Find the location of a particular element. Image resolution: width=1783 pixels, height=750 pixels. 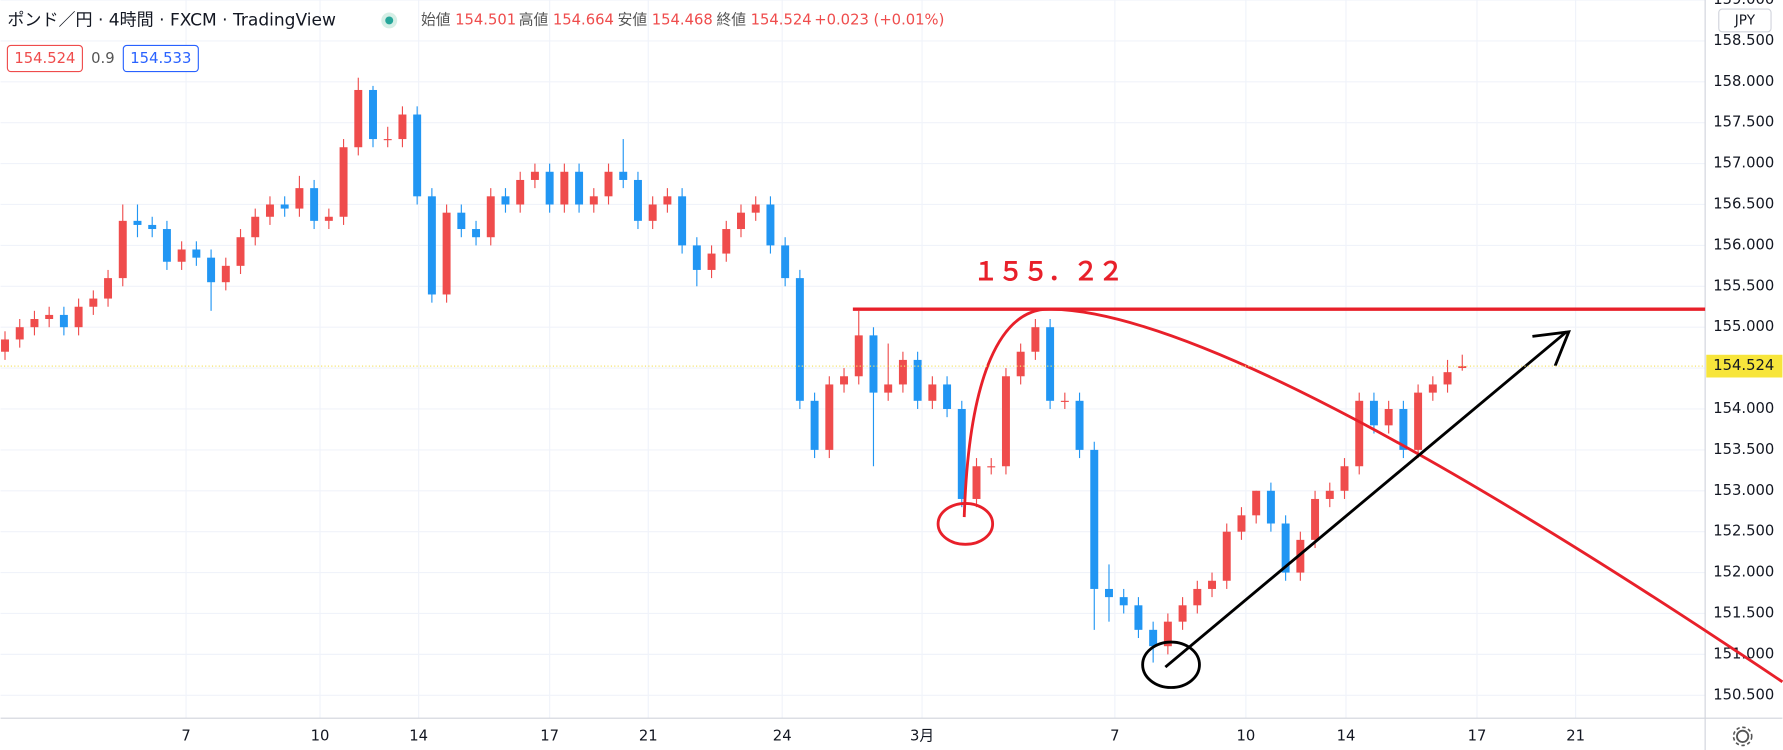

ohlc-value: 154.524 is located at coordinates (781, 19).